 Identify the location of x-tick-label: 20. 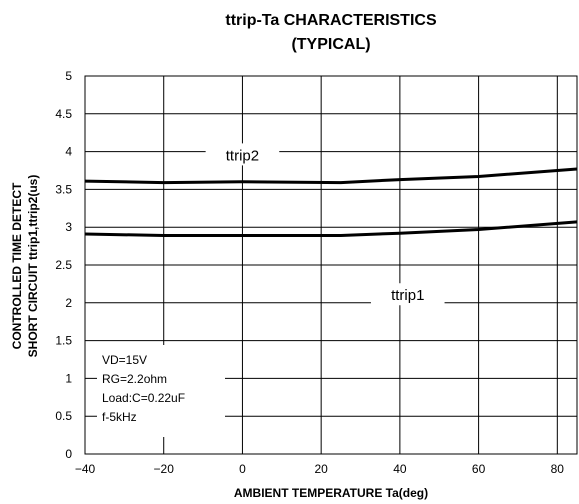
(321, 469).